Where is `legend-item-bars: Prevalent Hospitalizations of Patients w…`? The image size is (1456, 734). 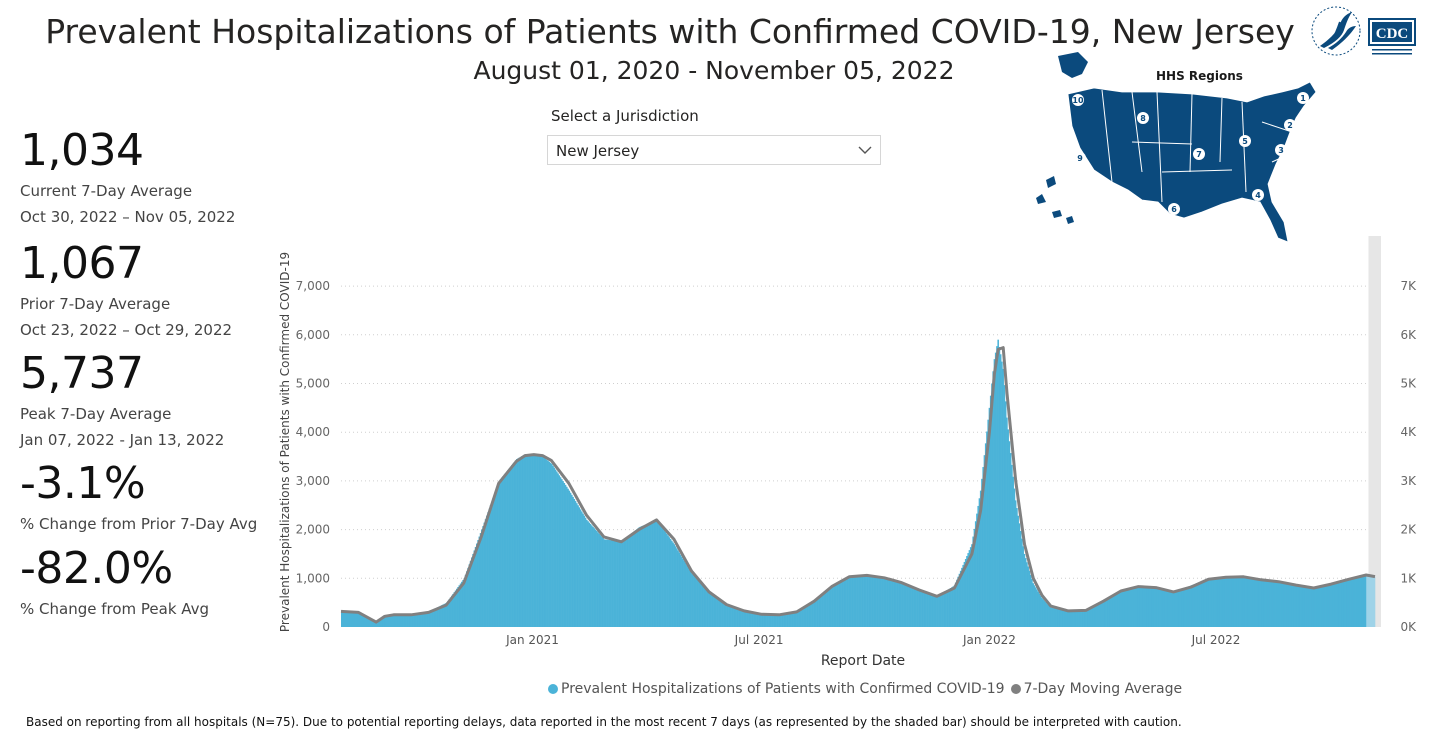 legend-item-bars: Prevalent Hospitalizations of Patients w… is located at coordinates (776, 689).